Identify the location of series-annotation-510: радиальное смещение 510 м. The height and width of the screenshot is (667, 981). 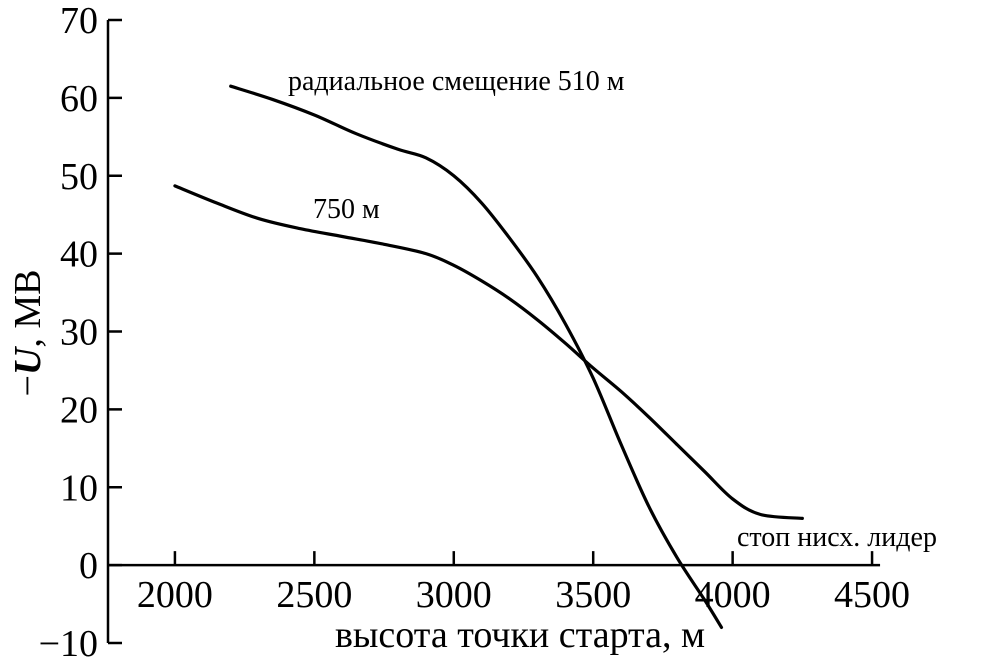
(456, 81).